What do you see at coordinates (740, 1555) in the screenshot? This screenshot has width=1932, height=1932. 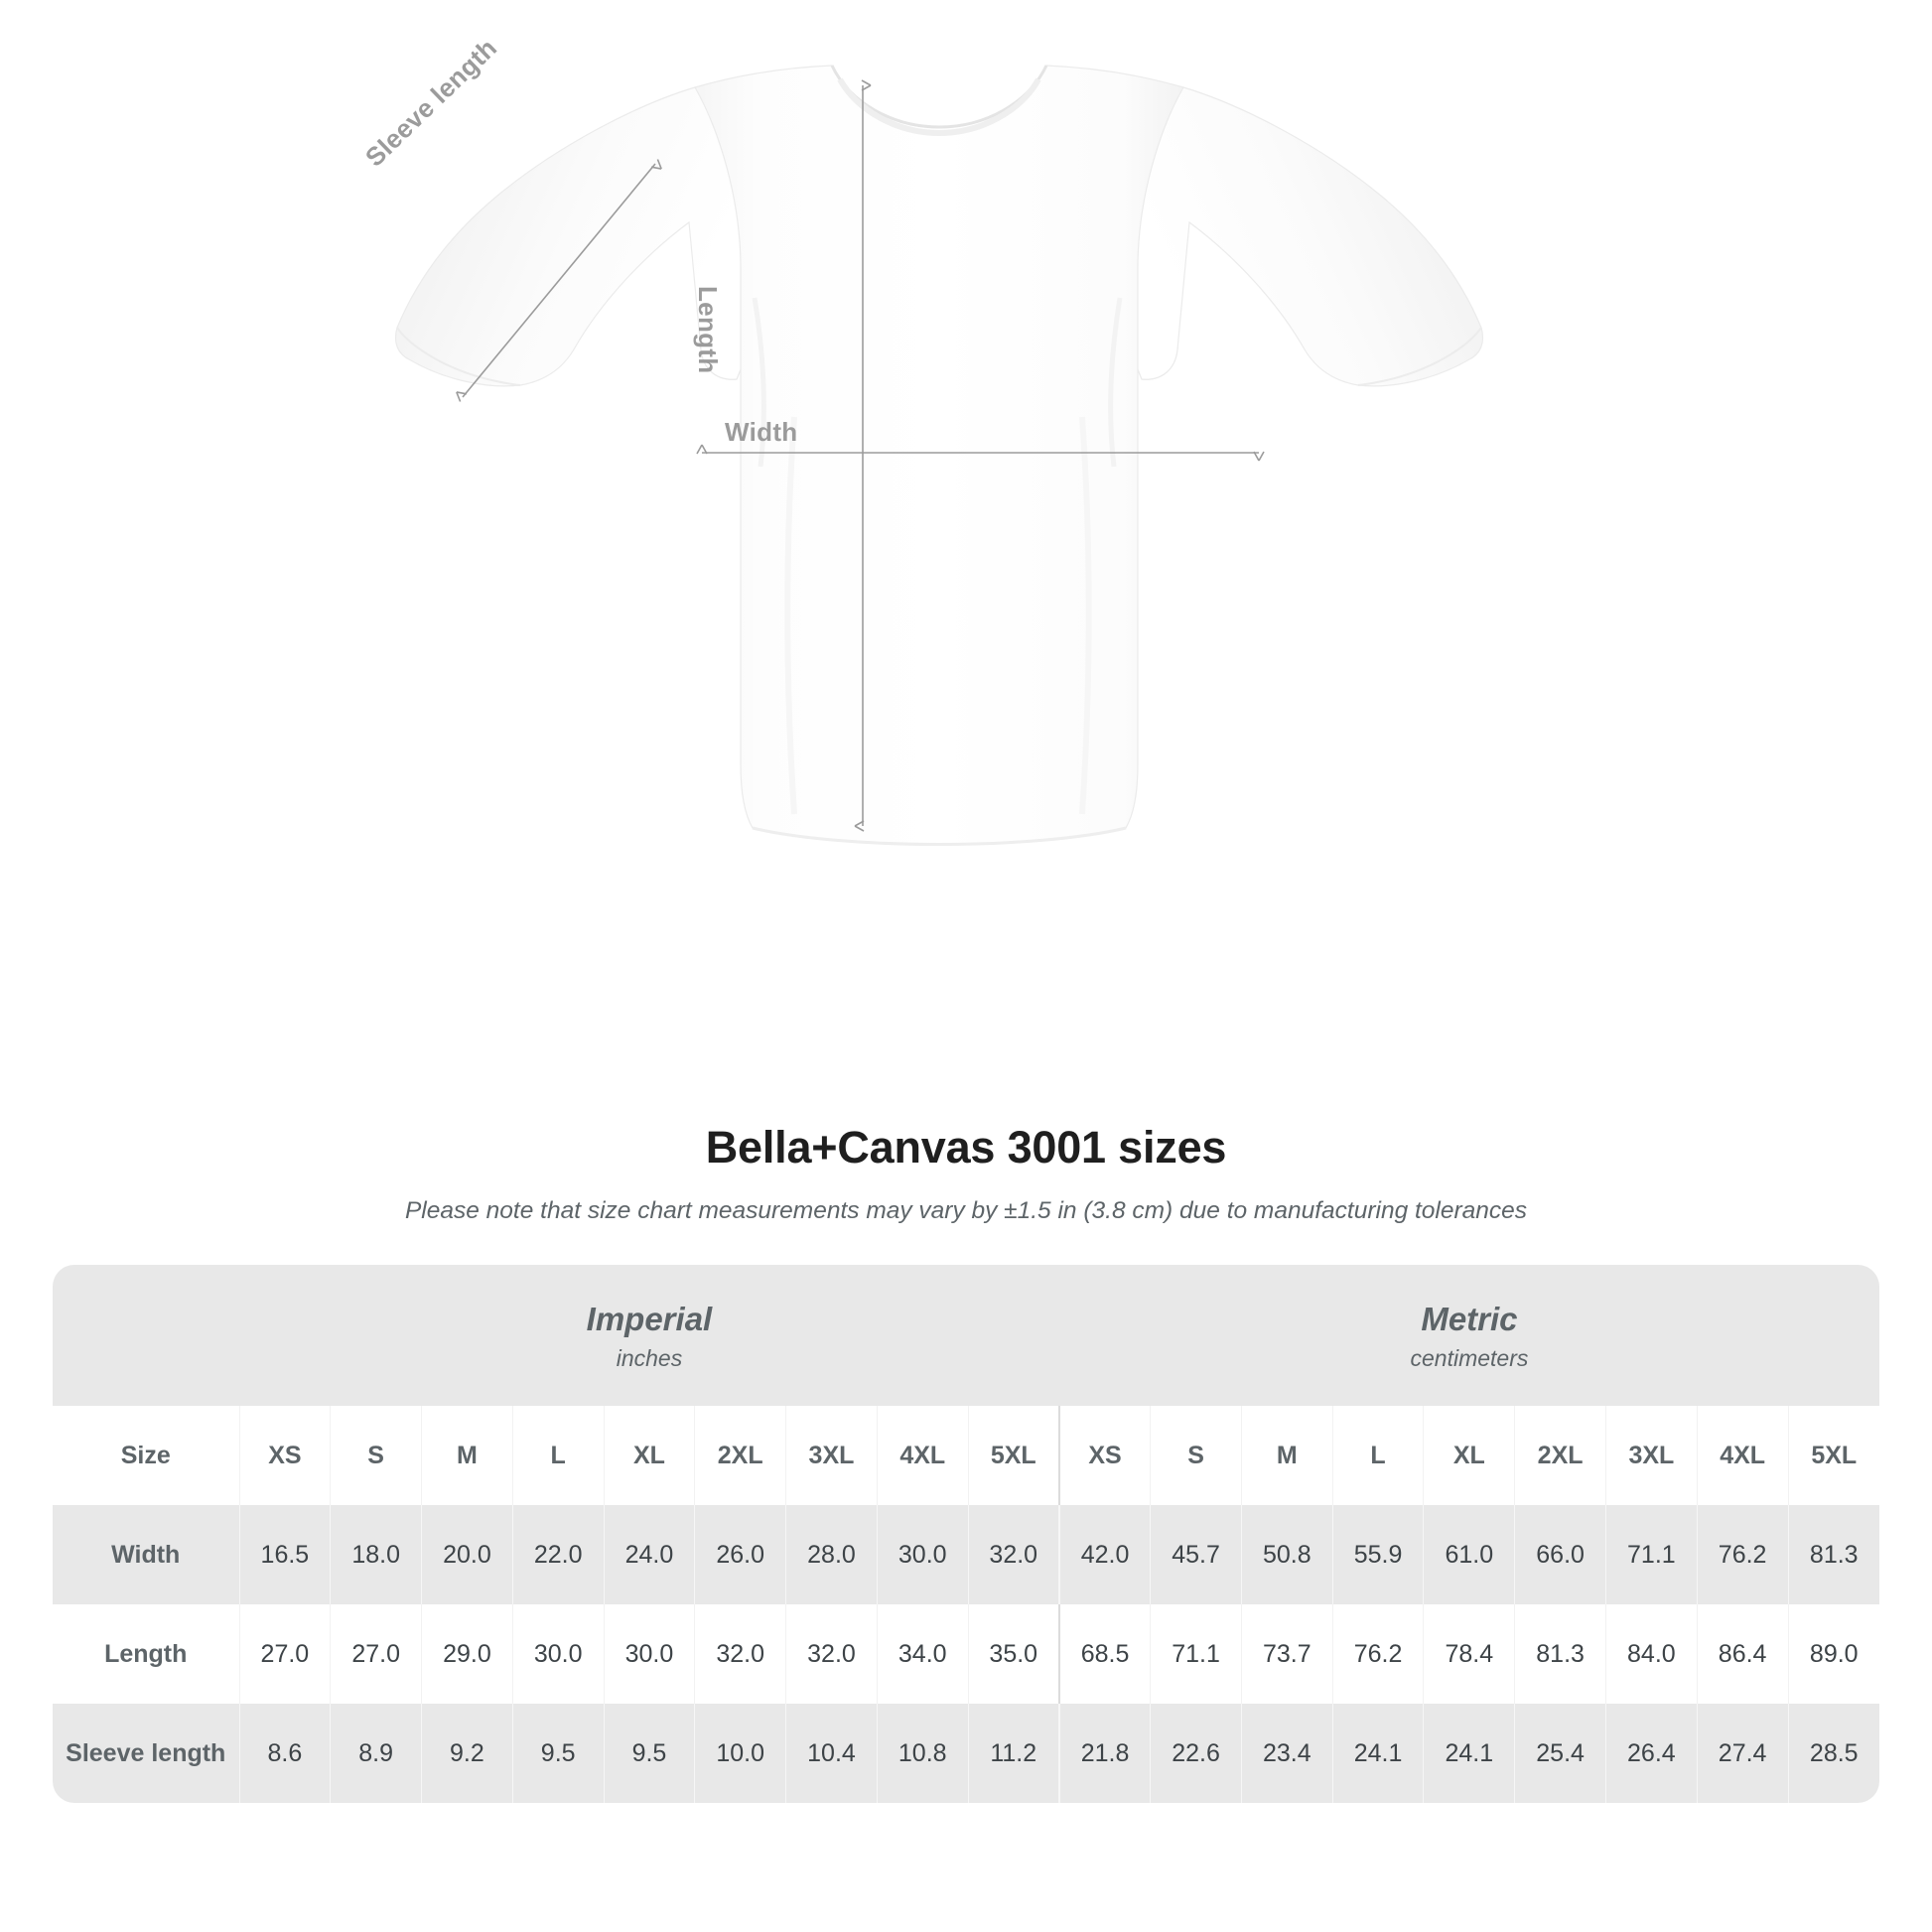 I see `table-cell: 26.0` at bounding box center [740, 1555].